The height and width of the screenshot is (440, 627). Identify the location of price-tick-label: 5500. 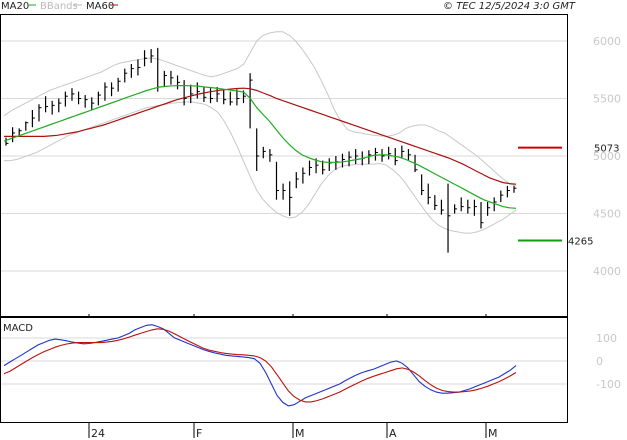
(607, 99).